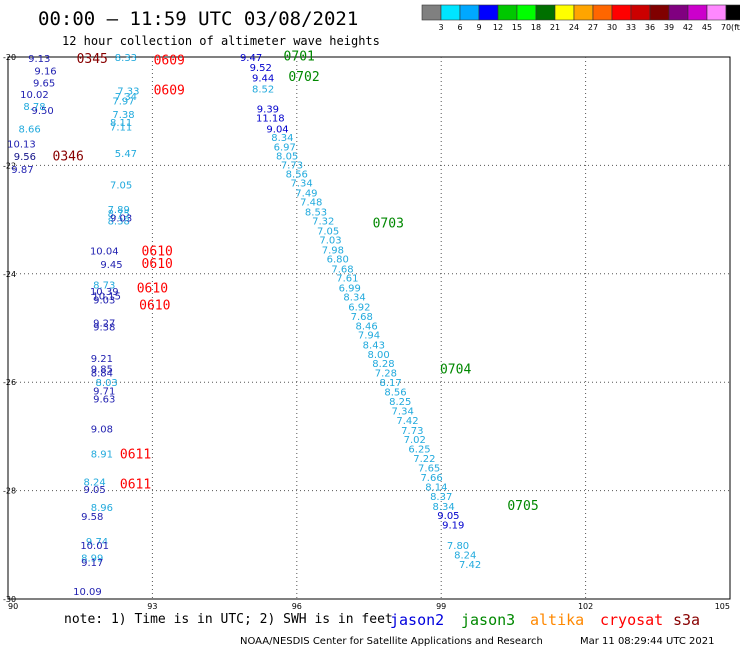  Describe the element at coordinates (403, 411) in the screenshot. I see `swh-value: 7.34` at that location.